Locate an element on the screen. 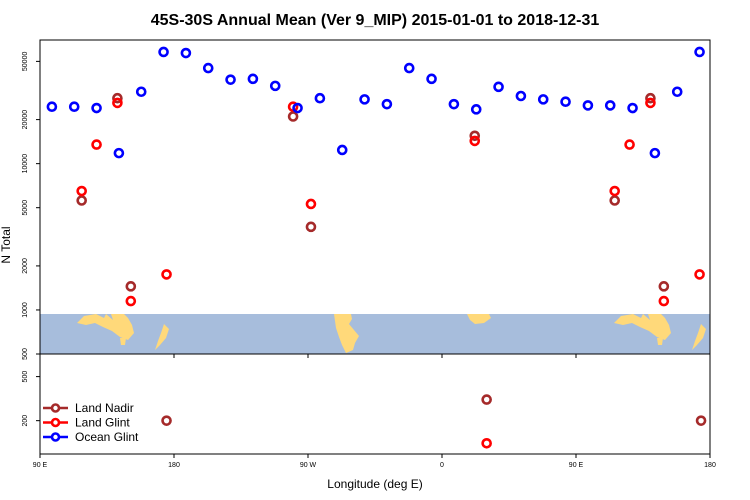 The height and width of the screenshot is (500, 750). australia-shape-left is located at coordinates (105, 327).